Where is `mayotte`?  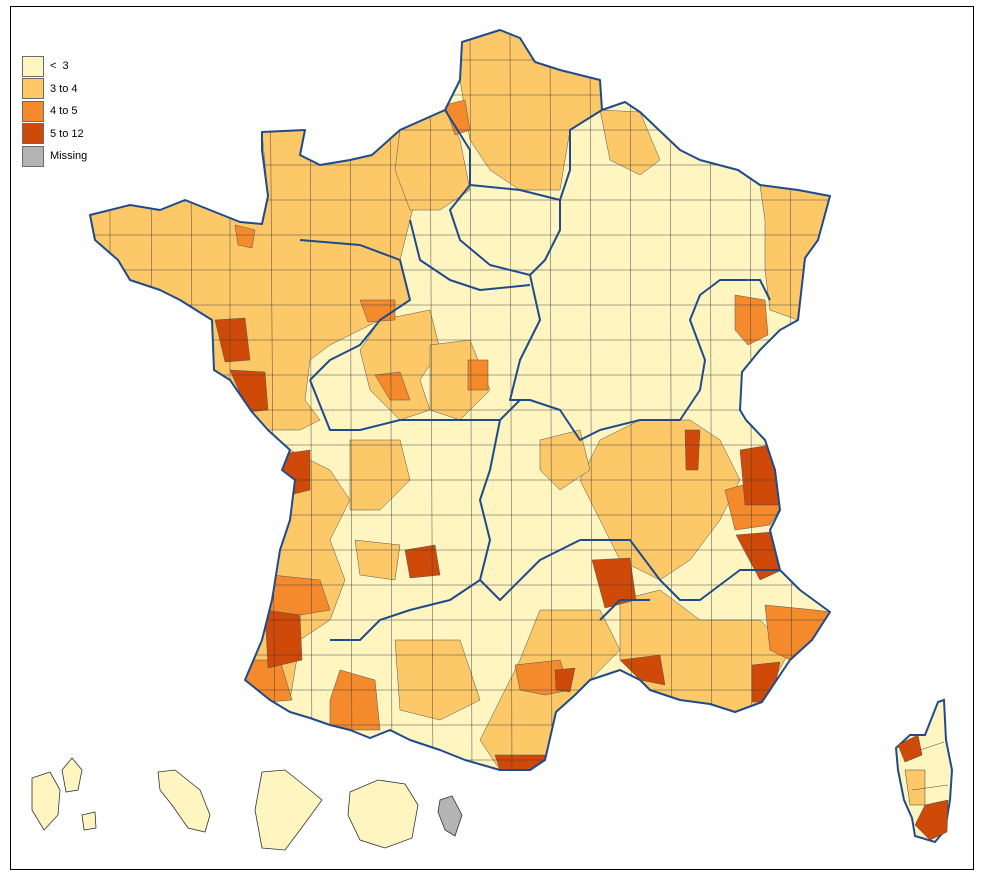 mayotte is located at coordinates (450, 816).